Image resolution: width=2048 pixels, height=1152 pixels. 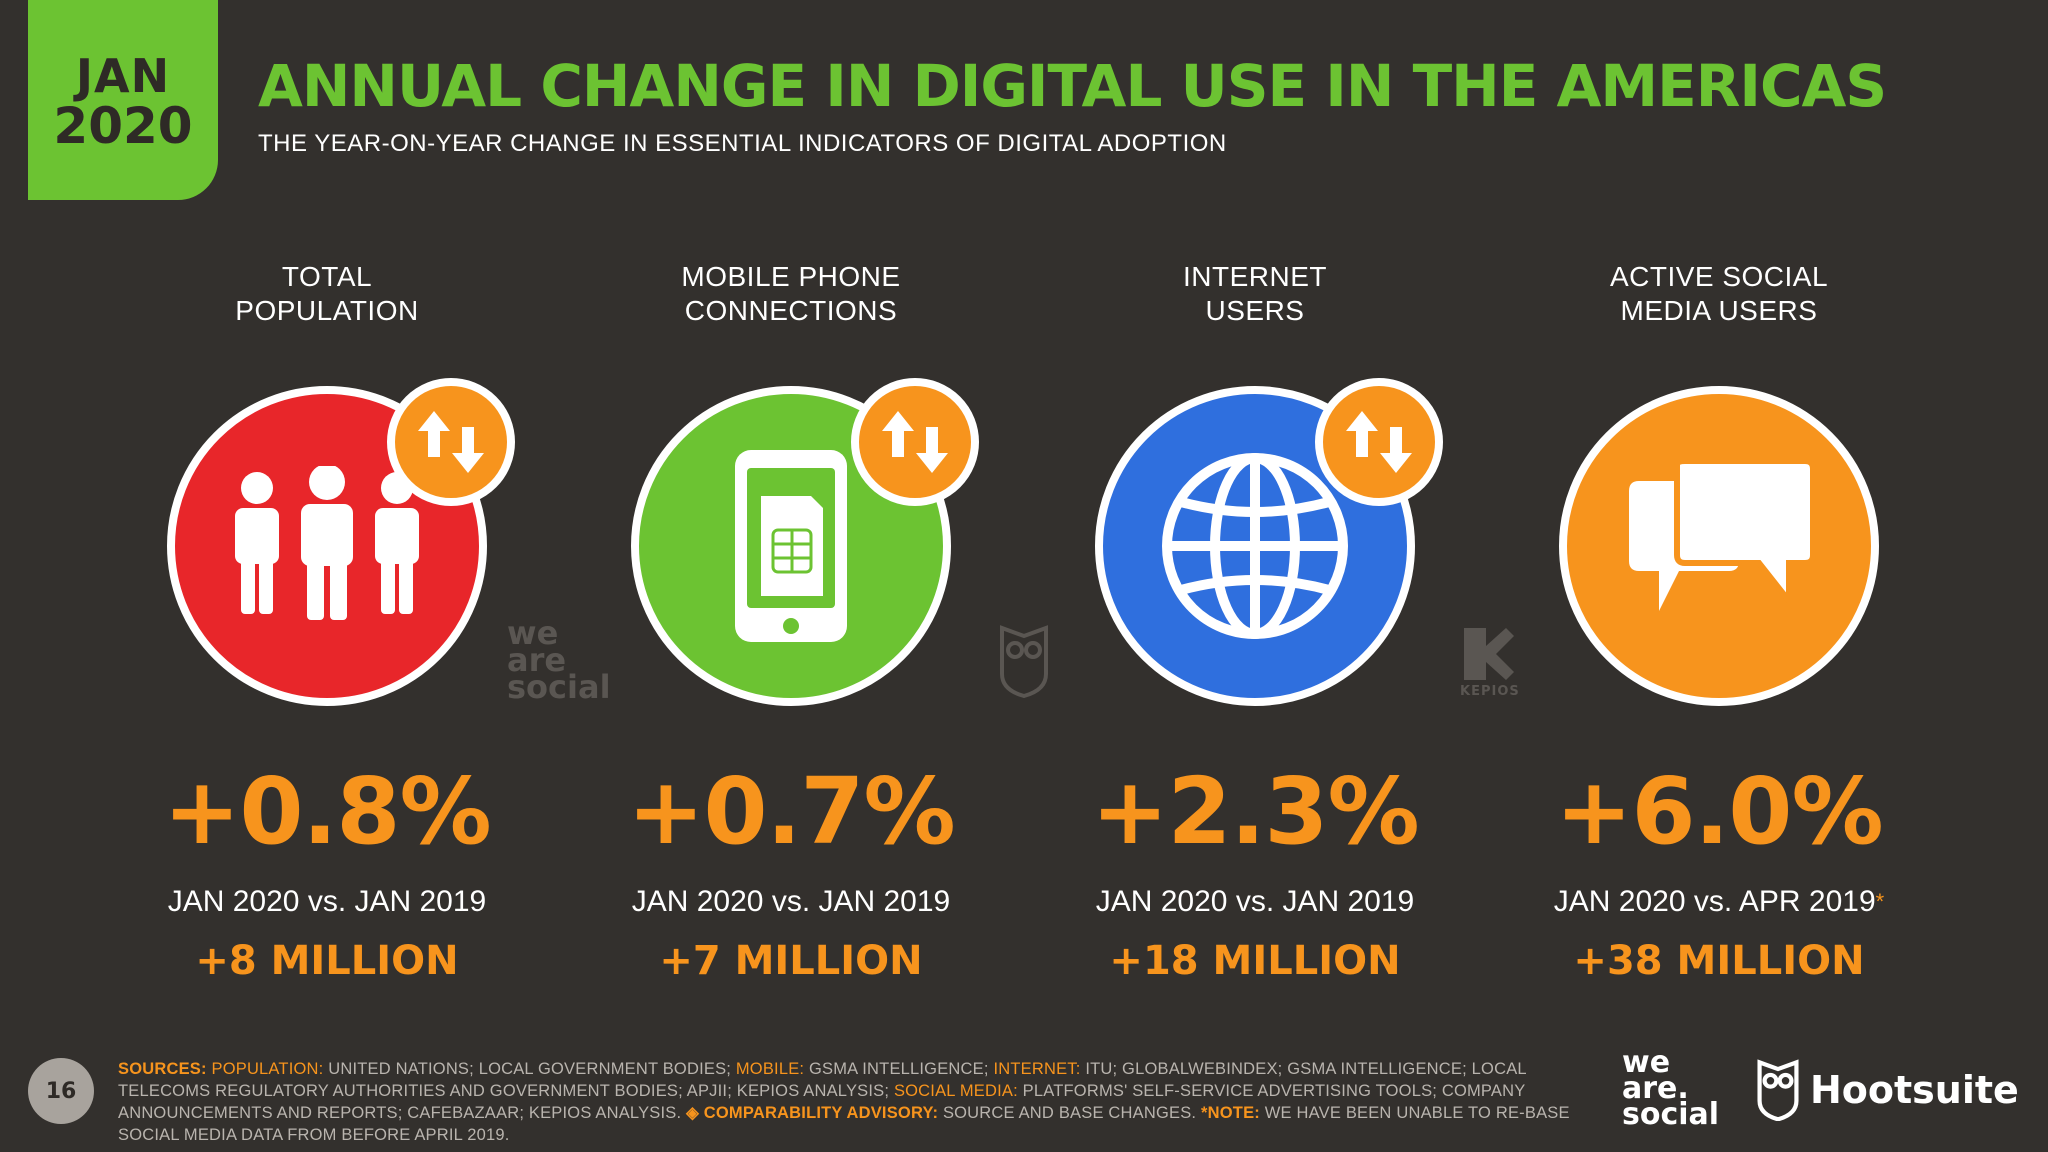 I want to click on population-source-label: POPULATION:, so click(x=267, y=1069).